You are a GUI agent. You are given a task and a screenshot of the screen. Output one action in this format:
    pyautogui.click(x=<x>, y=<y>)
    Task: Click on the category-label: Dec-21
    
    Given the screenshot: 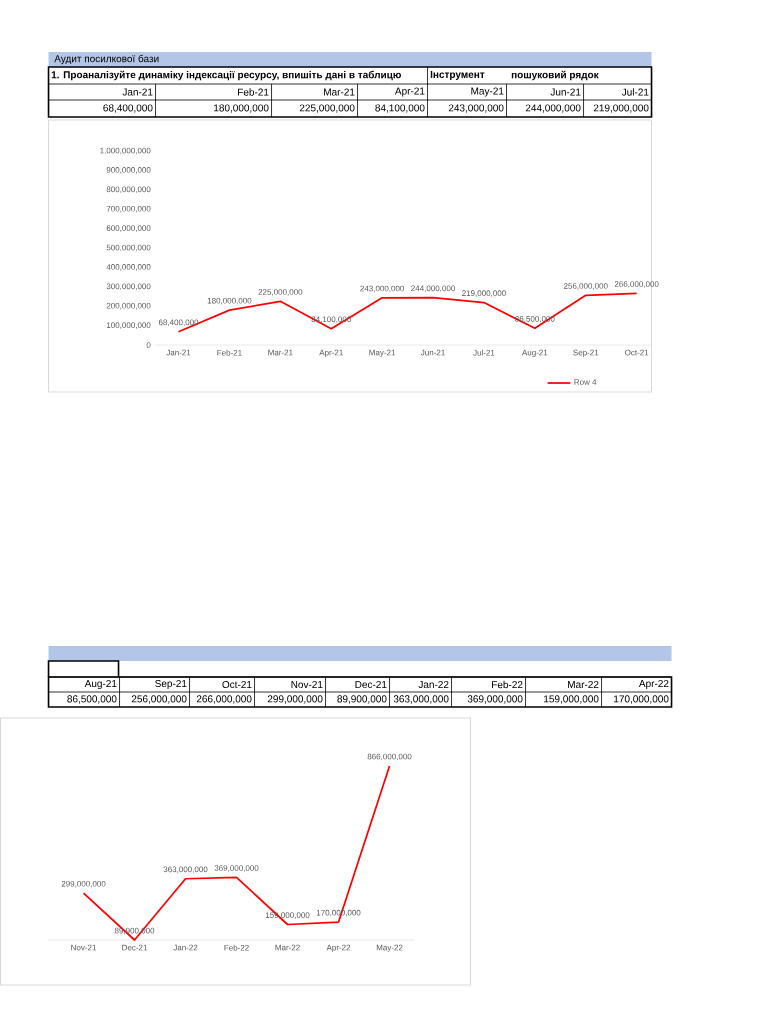 What is the action you would take?
    pyautogui.click(x=371, y=684)
    